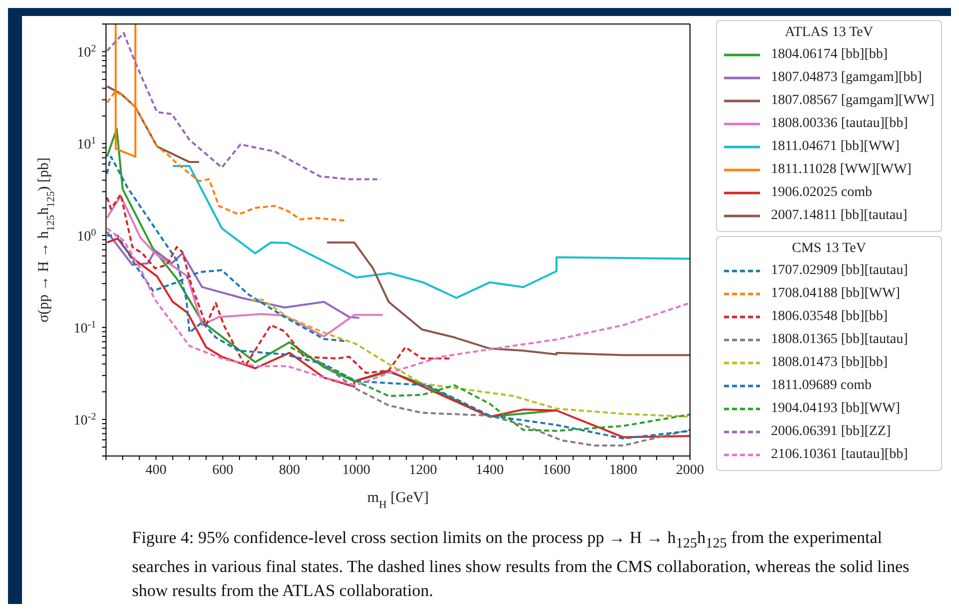 The height and width of the screenshot is (612, 959). What do you see at coordinates (85, 419) in the screenshot?
I see `y-tick-label: 10$^{-2}$` at bounding box center [85, 419].